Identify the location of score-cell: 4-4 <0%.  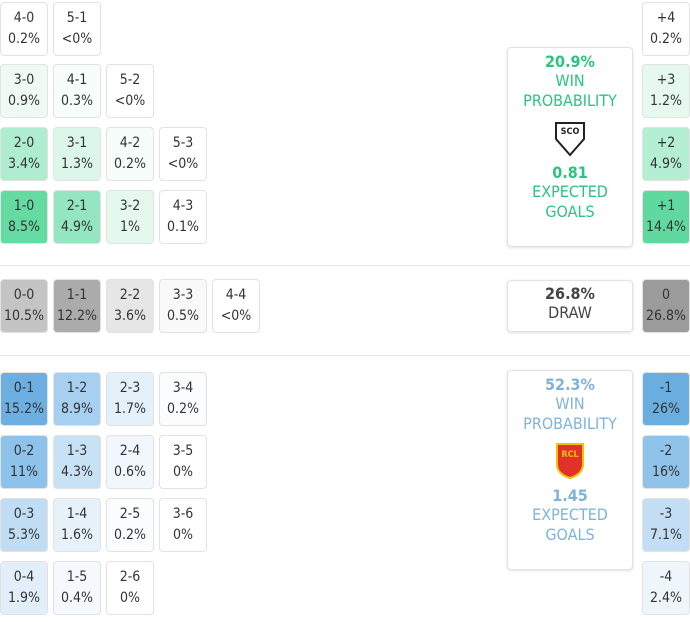
(236, 306).